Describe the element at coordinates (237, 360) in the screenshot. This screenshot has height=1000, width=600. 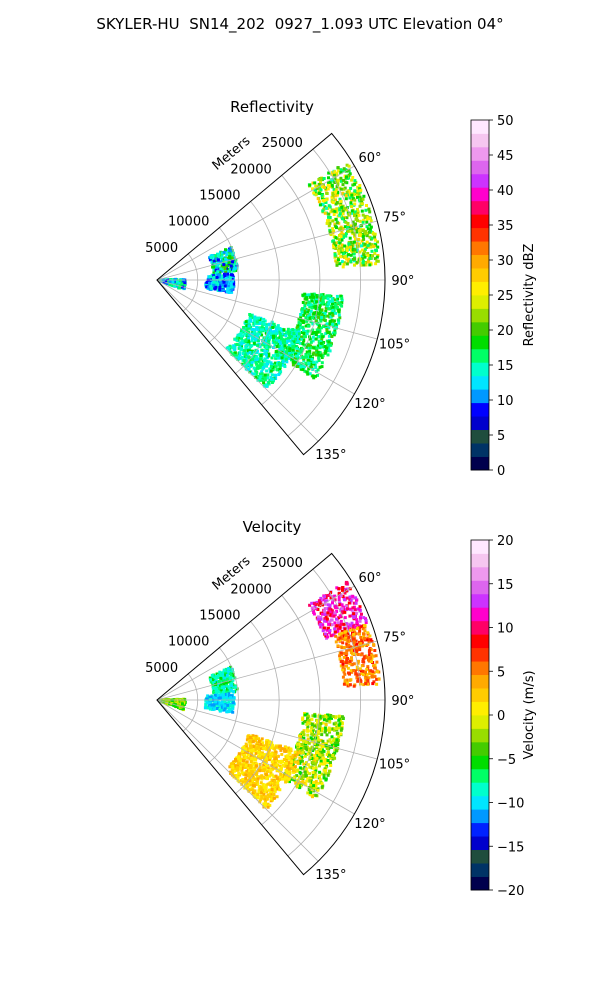
I see `reflectivity-azimuth-spoke` at that location.